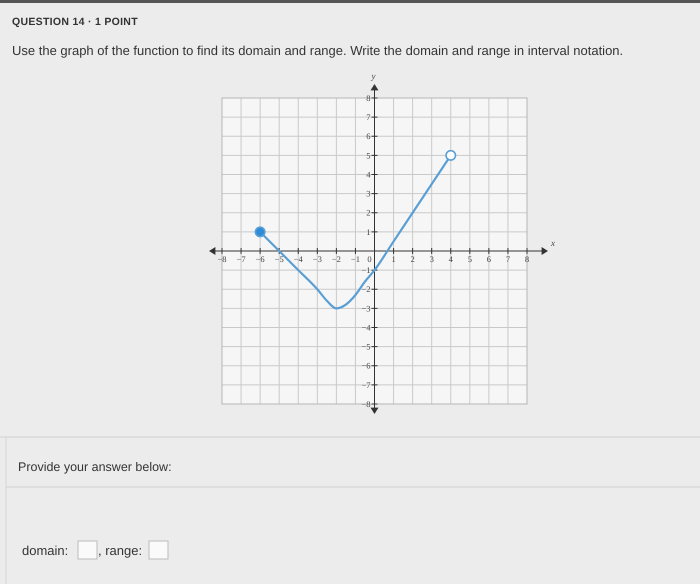 The height and width of the screenshot is (584, 700). What do you see at coordinates (365, 308) in the screenshot?
I see `y-tick-label: −3` at bounding box center [365, 308].